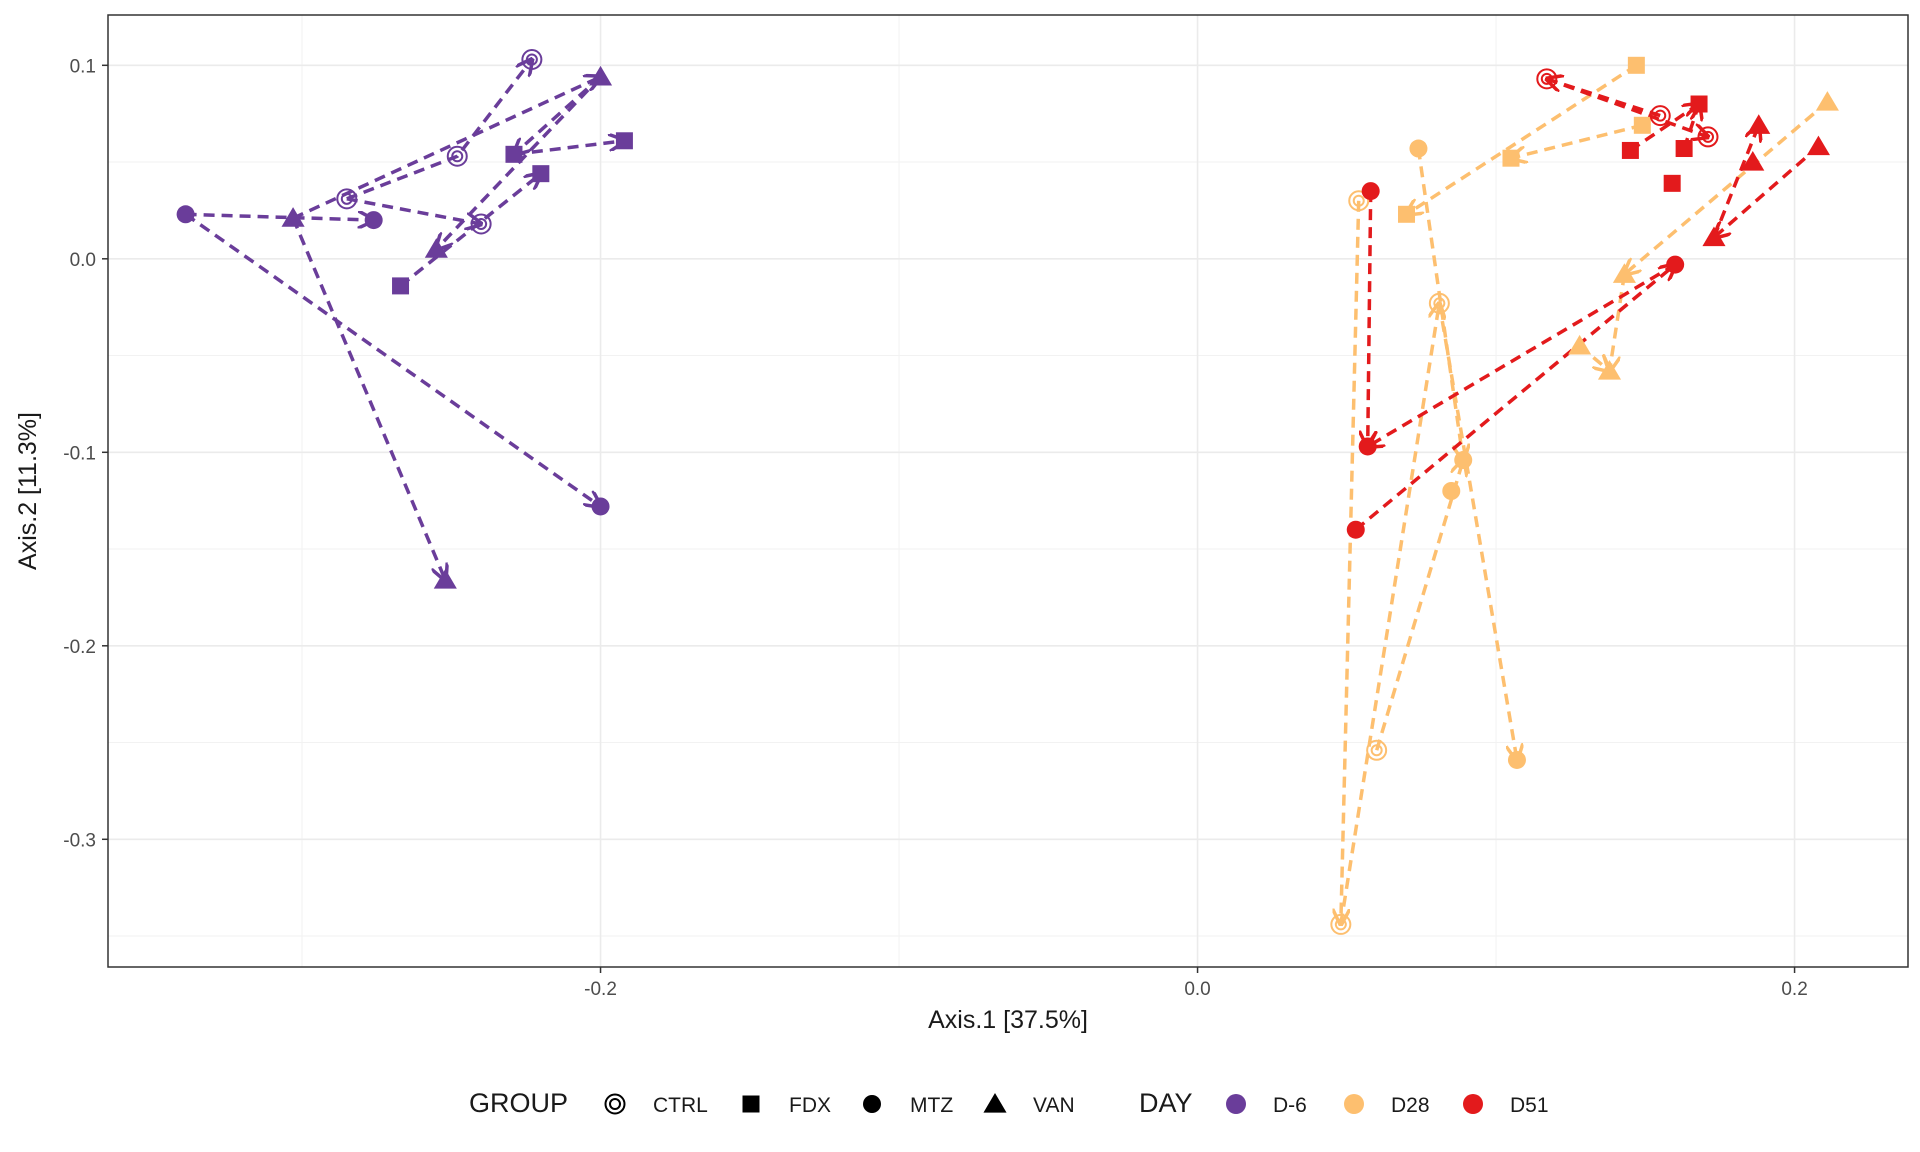 This screenshot has width=1920, height=1152. I want to click on legend-label: CTRL, so click(680, 1105).